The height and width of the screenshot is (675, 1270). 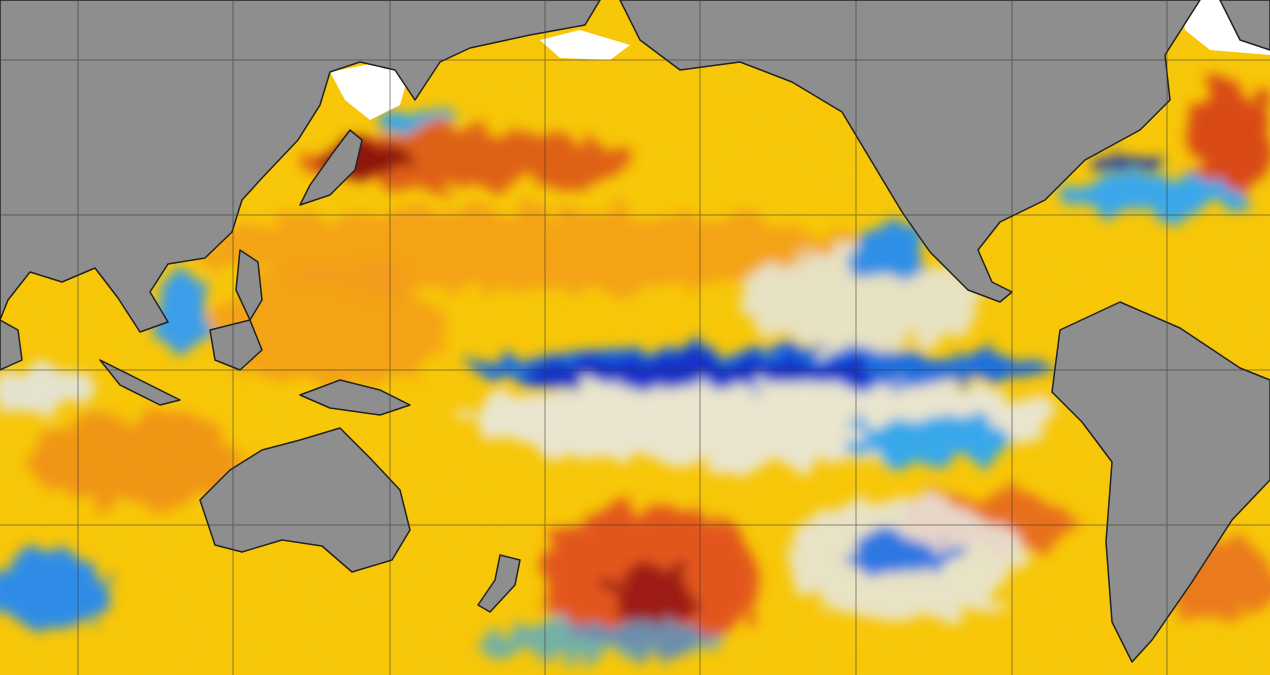 What do you see at coordinates (140, 382) in the screenshot?
I see `sumatra` at bounding box center [140, 382].